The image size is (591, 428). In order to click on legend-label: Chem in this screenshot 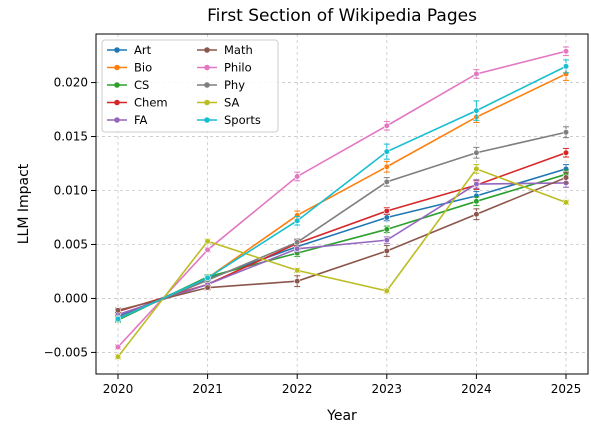, I will do `click(151, 103)`.